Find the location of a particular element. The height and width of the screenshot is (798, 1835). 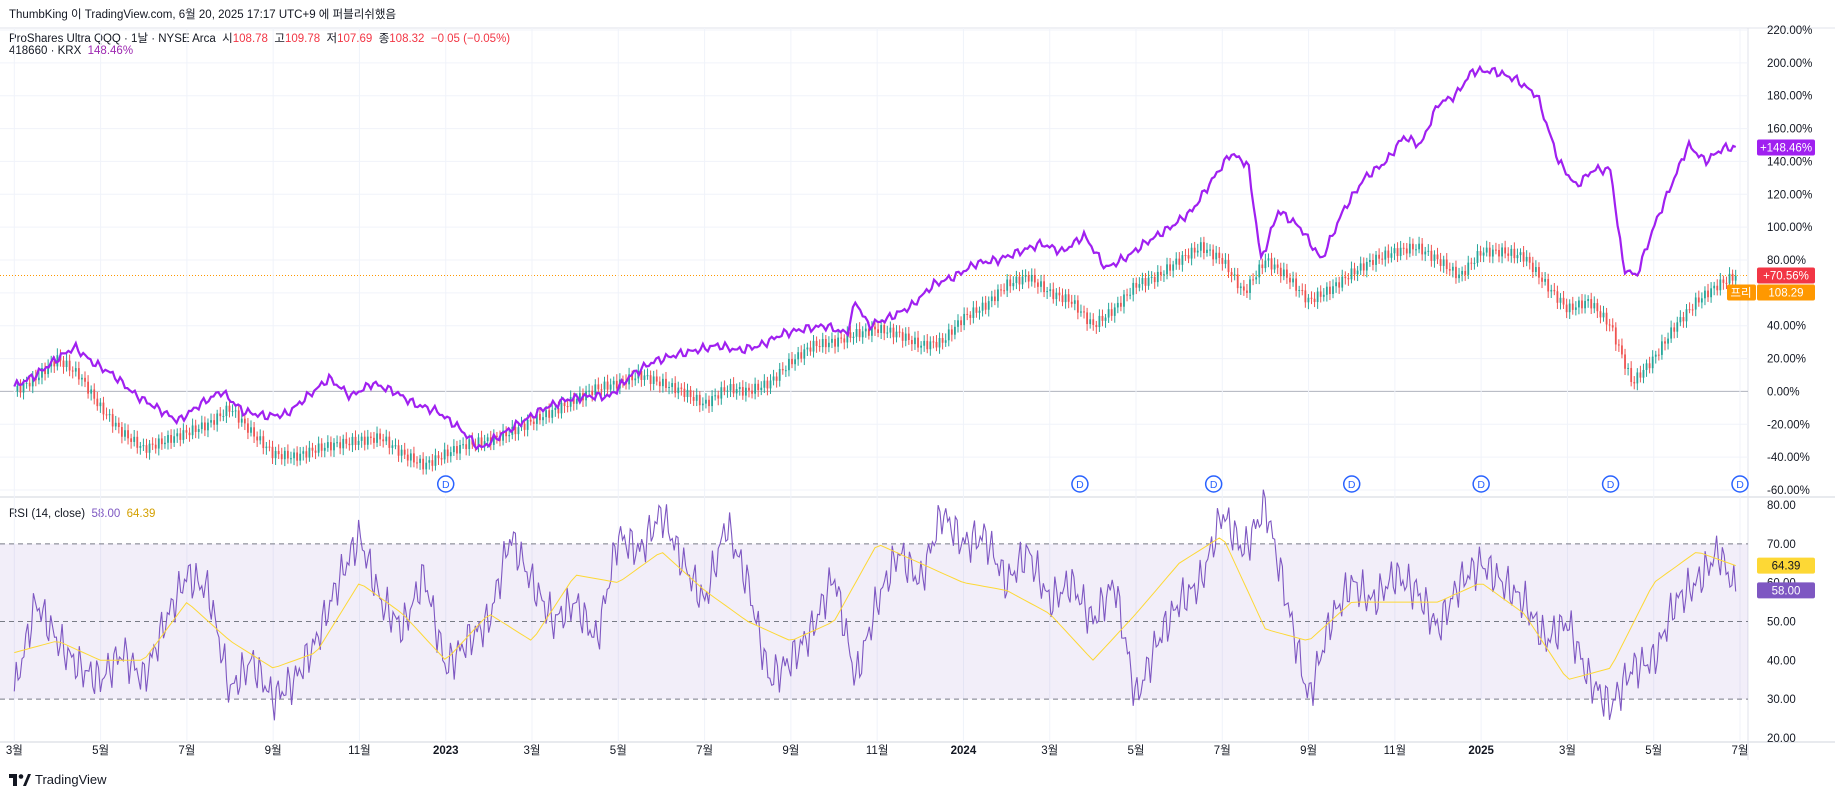

rsi-legend: RSI (14, close) 58.00 64.39 is located at coordinates (82, 514).